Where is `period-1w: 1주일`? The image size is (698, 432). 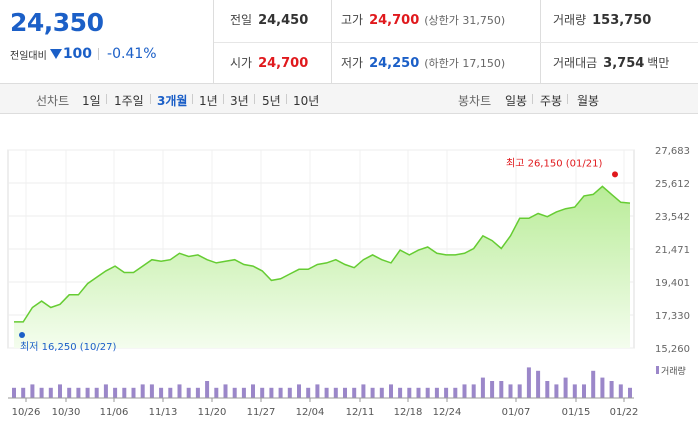 period-1w: 1주일 is located at coordinates (129, 101).